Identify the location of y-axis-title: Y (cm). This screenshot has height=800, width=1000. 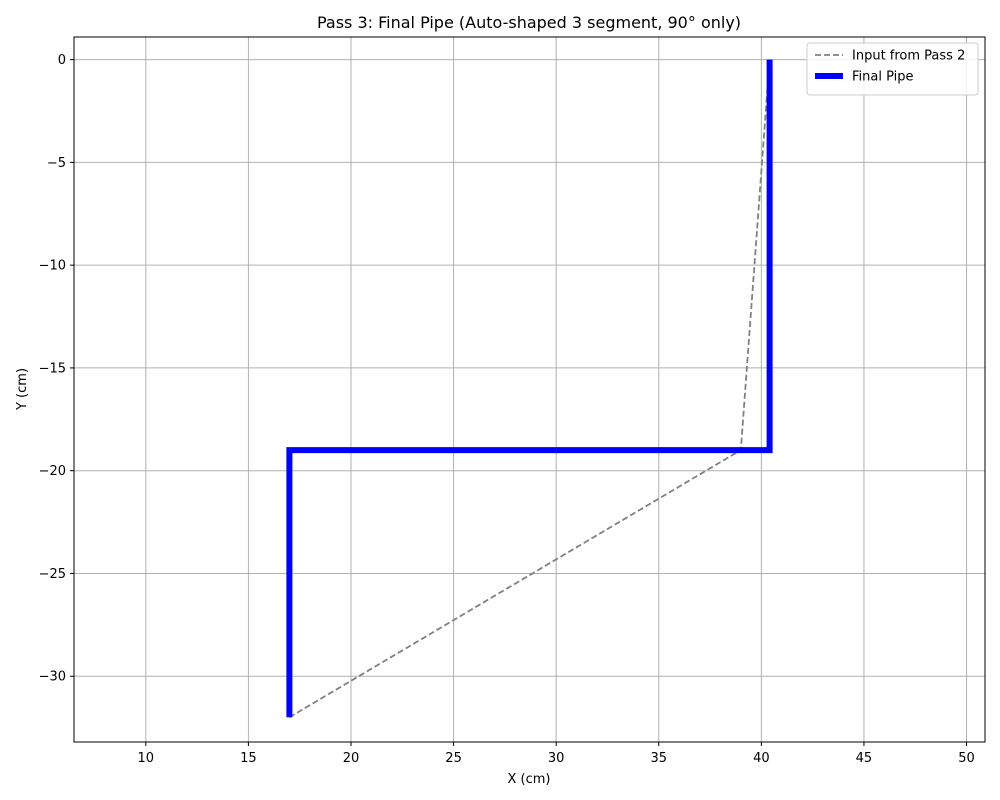
(22, 389).